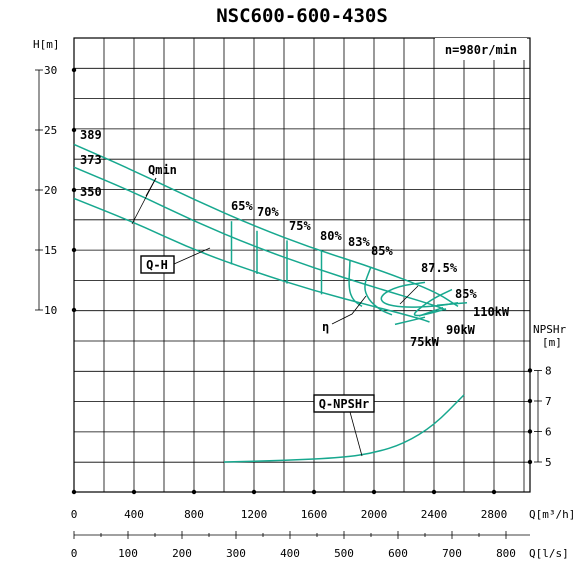  What do you see at coordinates (91, 135) in the screenshot?
I see `impeller-label-389: 389` at bounding box center [91, 135].